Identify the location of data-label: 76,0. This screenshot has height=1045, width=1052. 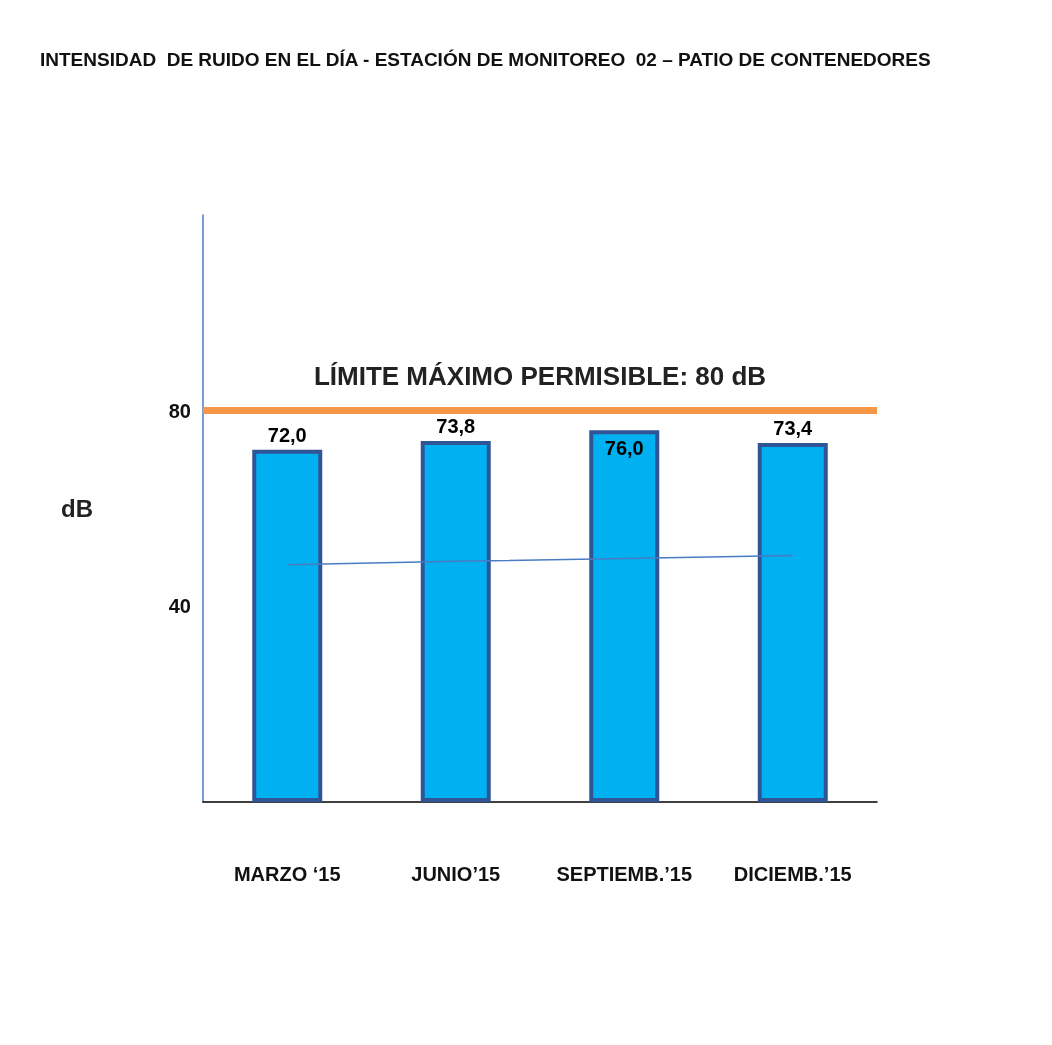
(624, 448).